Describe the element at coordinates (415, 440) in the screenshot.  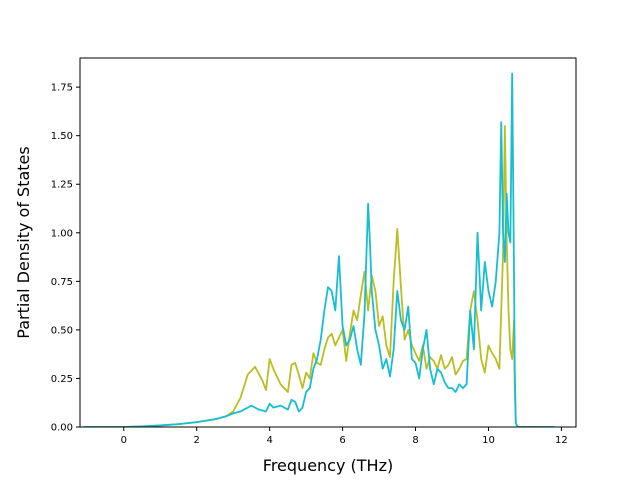
I see `x-tick-label: 8` at that location.